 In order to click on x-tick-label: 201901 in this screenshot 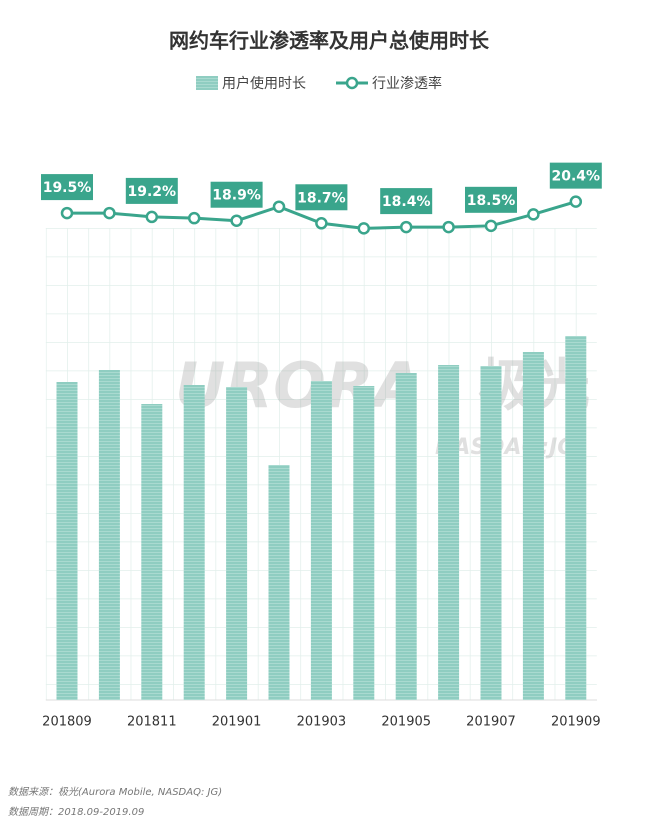, I will do `click(237, 722)`.